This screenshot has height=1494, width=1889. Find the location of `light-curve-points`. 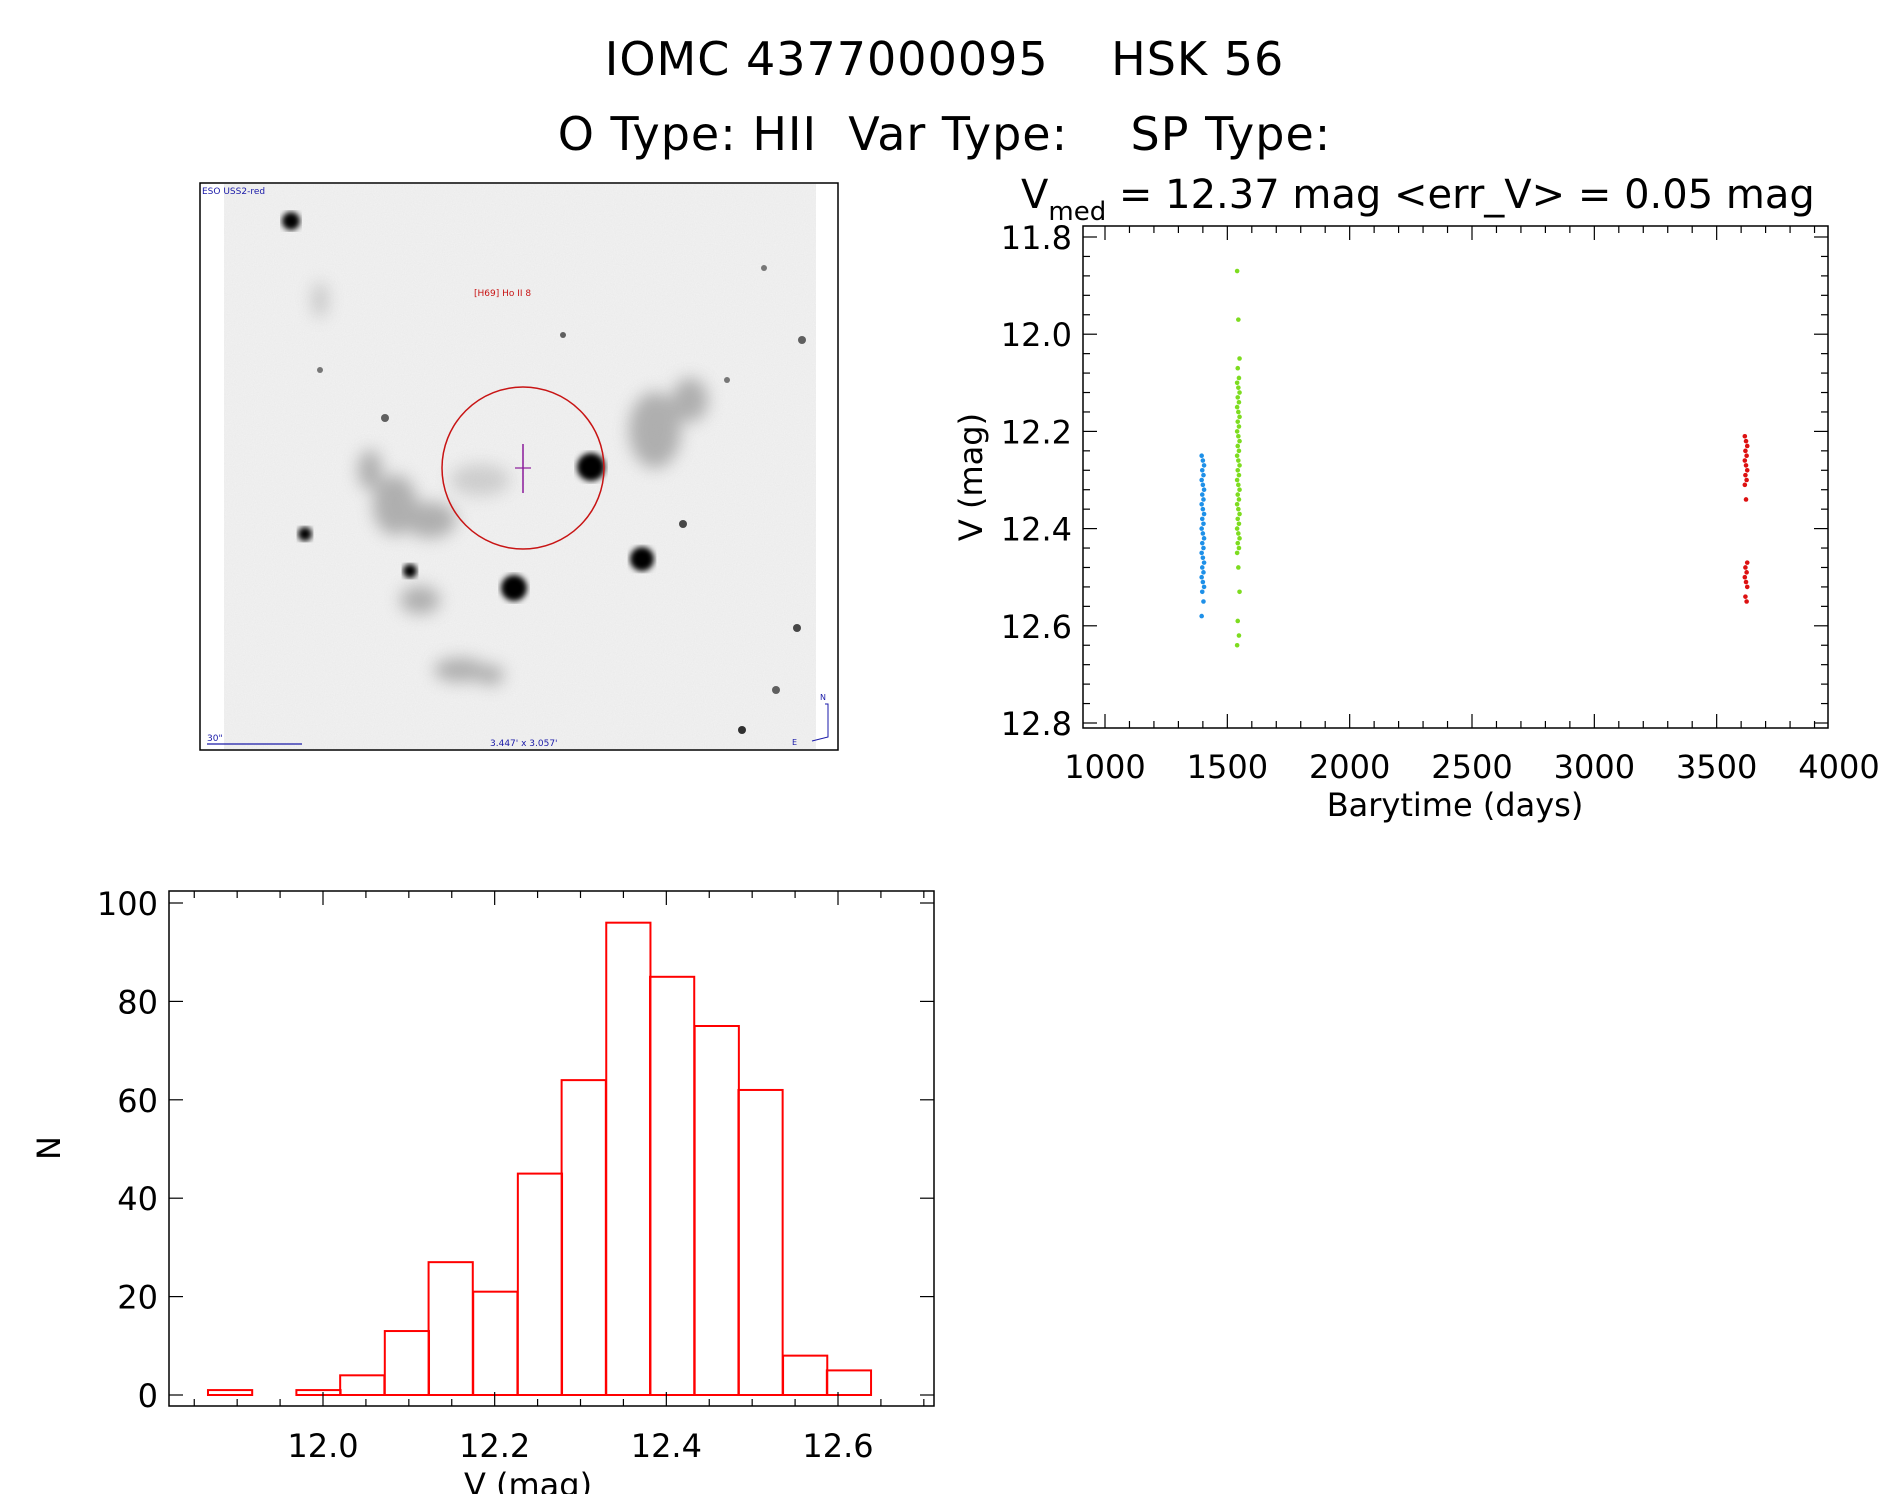

light-curve-points is located at coordinates (1474, 458).